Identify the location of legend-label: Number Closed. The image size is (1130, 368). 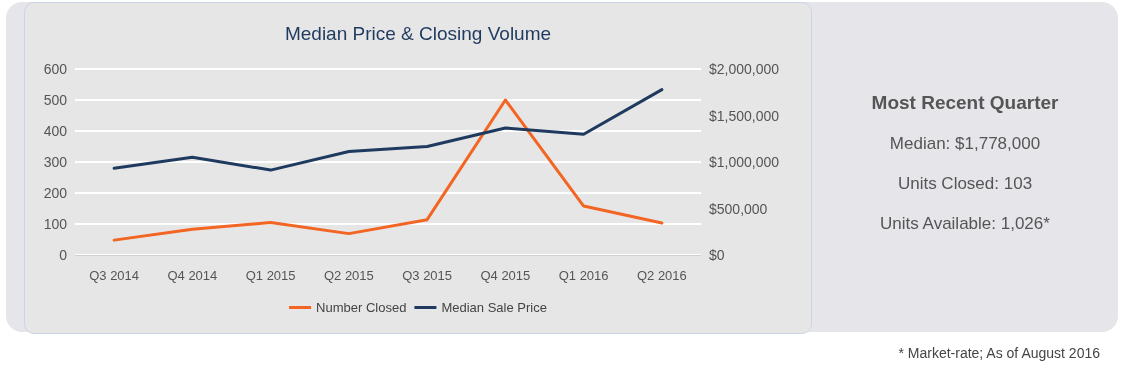
(361, 307).